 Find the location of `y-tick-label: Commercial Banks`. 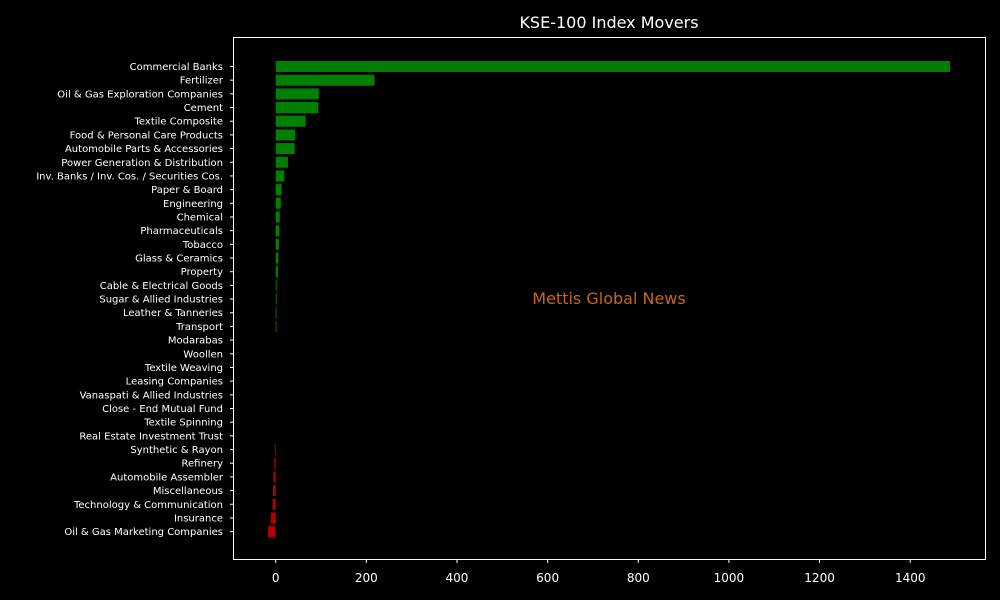

y-tick-label: Commercial Banks is located at coordinates (176, 67).